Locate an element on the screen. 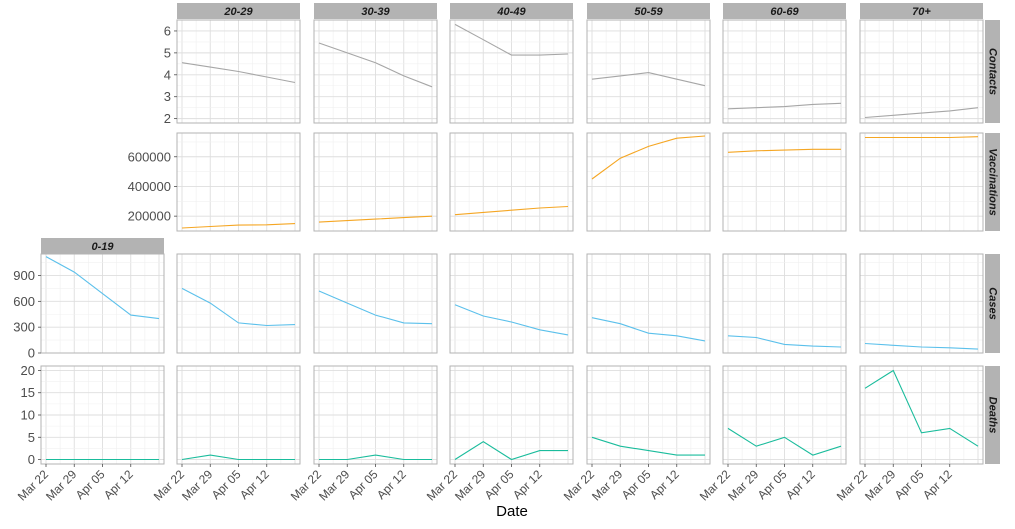  column-strip-label: 50-59 is located at coordinates (648, 12).